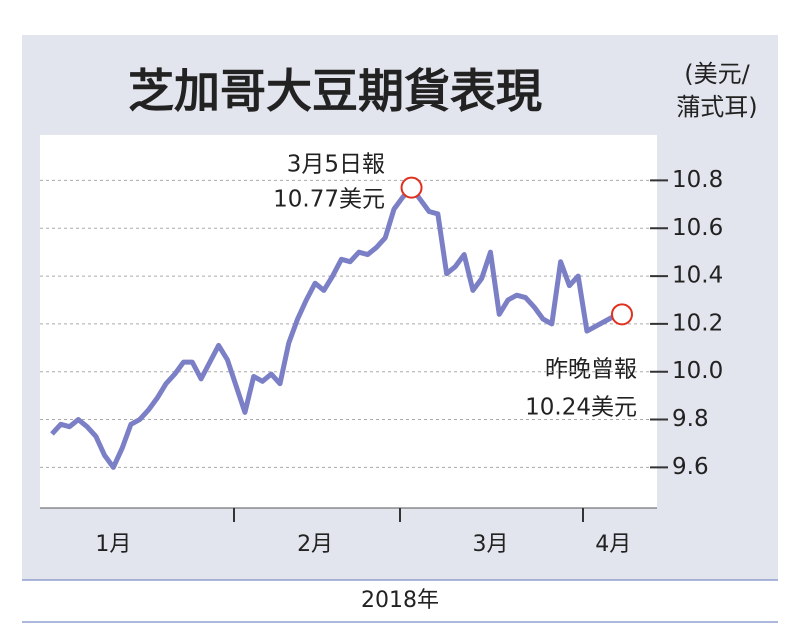 The height and width of the screenshot is (643, 800). What do you see at coordinates (690, 419) in the screenshot?
I see `y-tick-label: 9.8` at bounding box center [690, 419].